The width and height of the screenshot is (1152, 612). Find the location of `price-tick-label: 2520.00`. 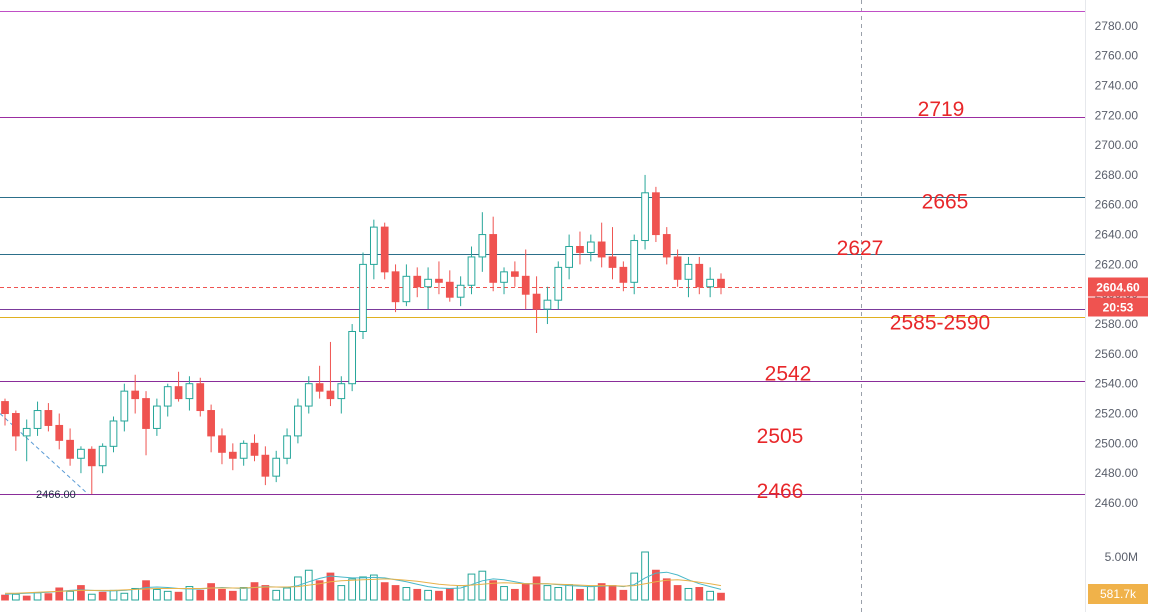

price-tick-label: 2520.00 is located at coordinates (1117, 414).